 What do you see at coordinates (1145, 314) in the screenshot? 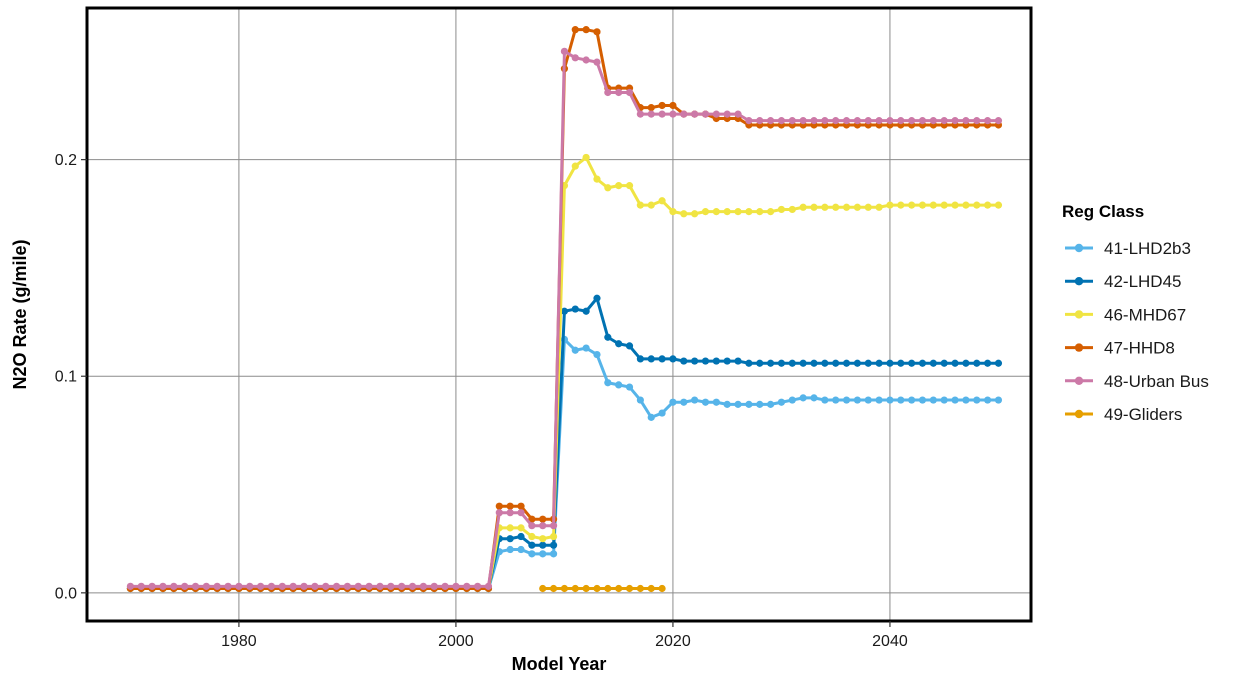
I see `legend-label: 46-MHD67` at bounding box center [1145, 314].